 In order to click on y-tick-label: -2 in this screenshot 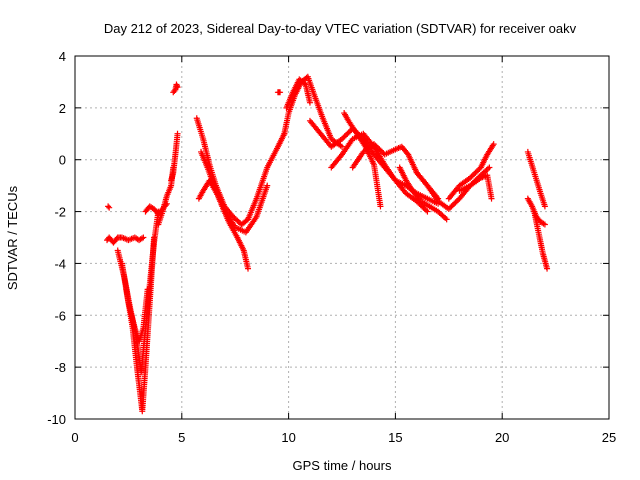, I will do `click(60, 212)`.